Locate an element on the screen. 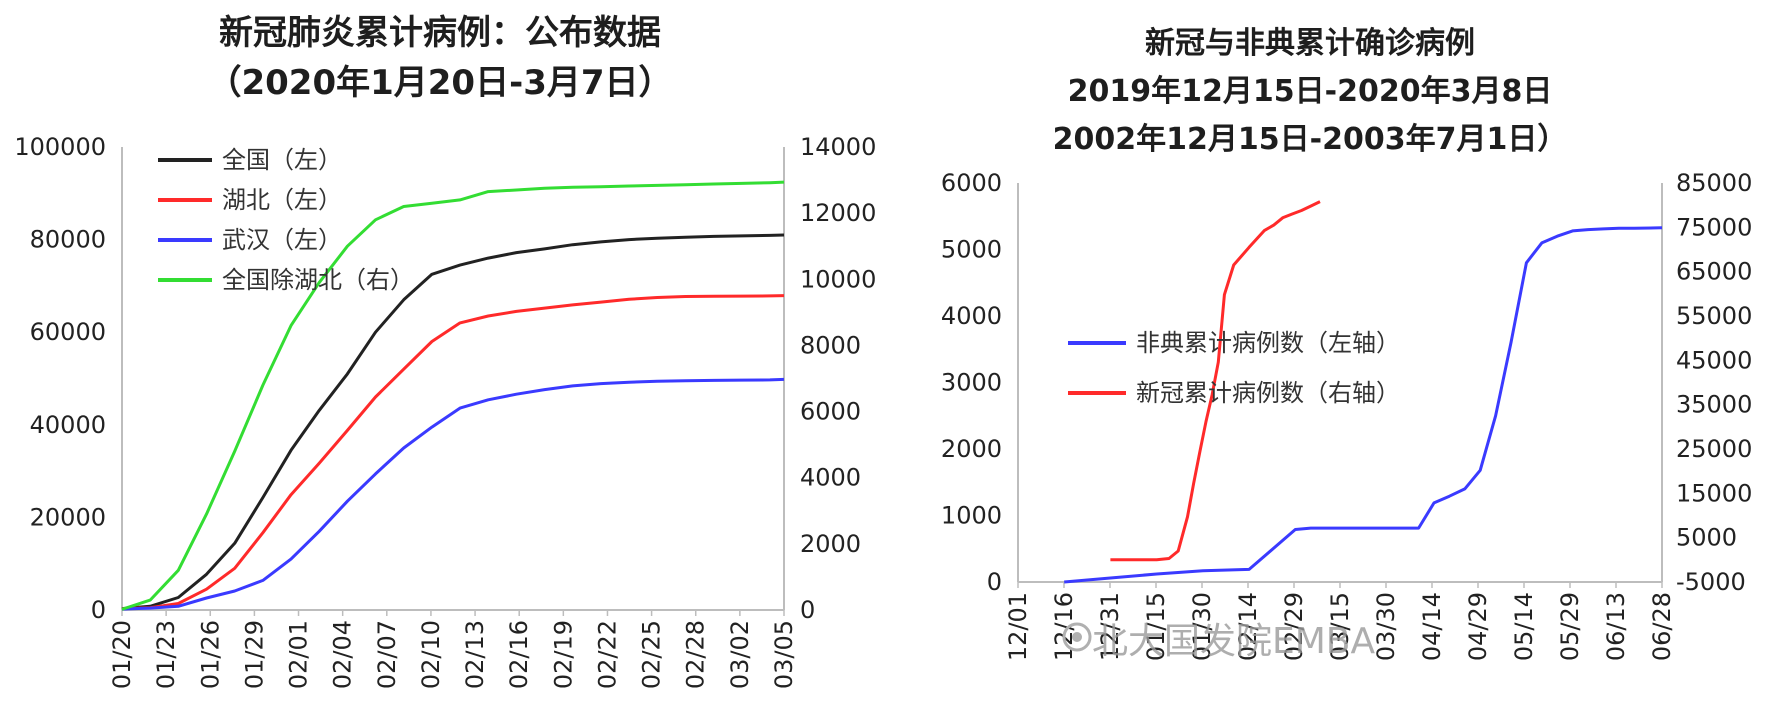  x-tick-label: 02/01 is located at coordinates (299, 654).